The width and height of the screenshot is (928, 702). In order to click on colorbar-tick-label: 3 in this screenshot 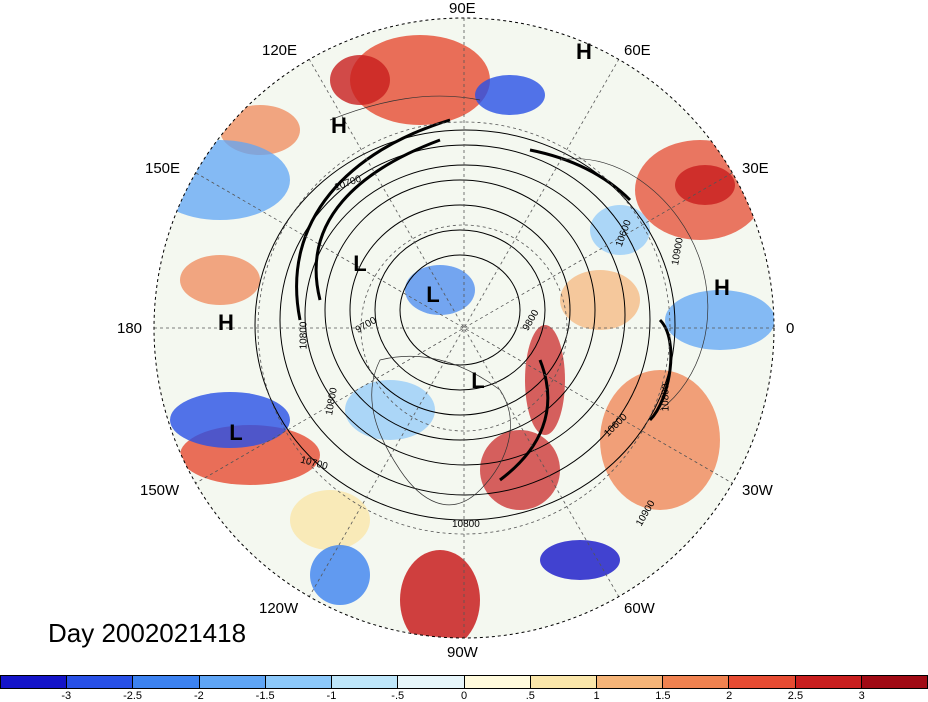, I will do `click(861, 696)`.